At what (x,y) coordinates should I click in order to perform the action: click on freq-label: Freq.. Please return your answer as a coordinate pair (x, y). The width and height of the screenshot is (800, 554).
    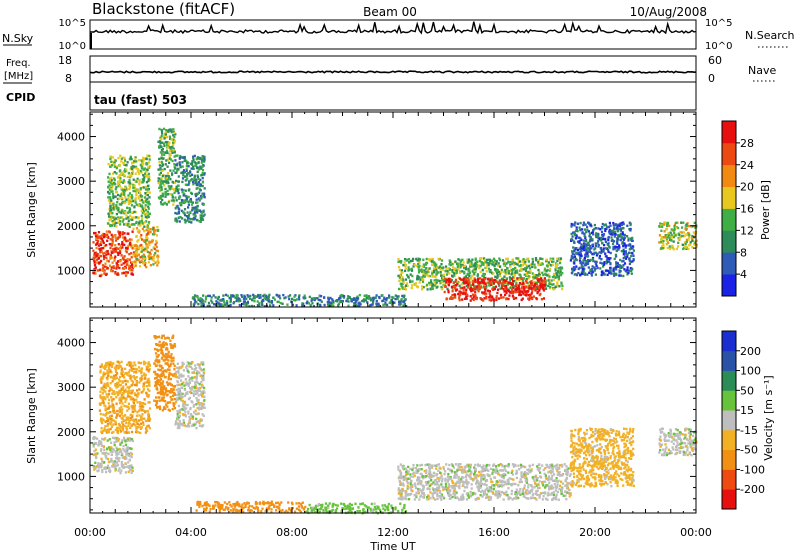
    Looking at the image, I should click on (18, 63).